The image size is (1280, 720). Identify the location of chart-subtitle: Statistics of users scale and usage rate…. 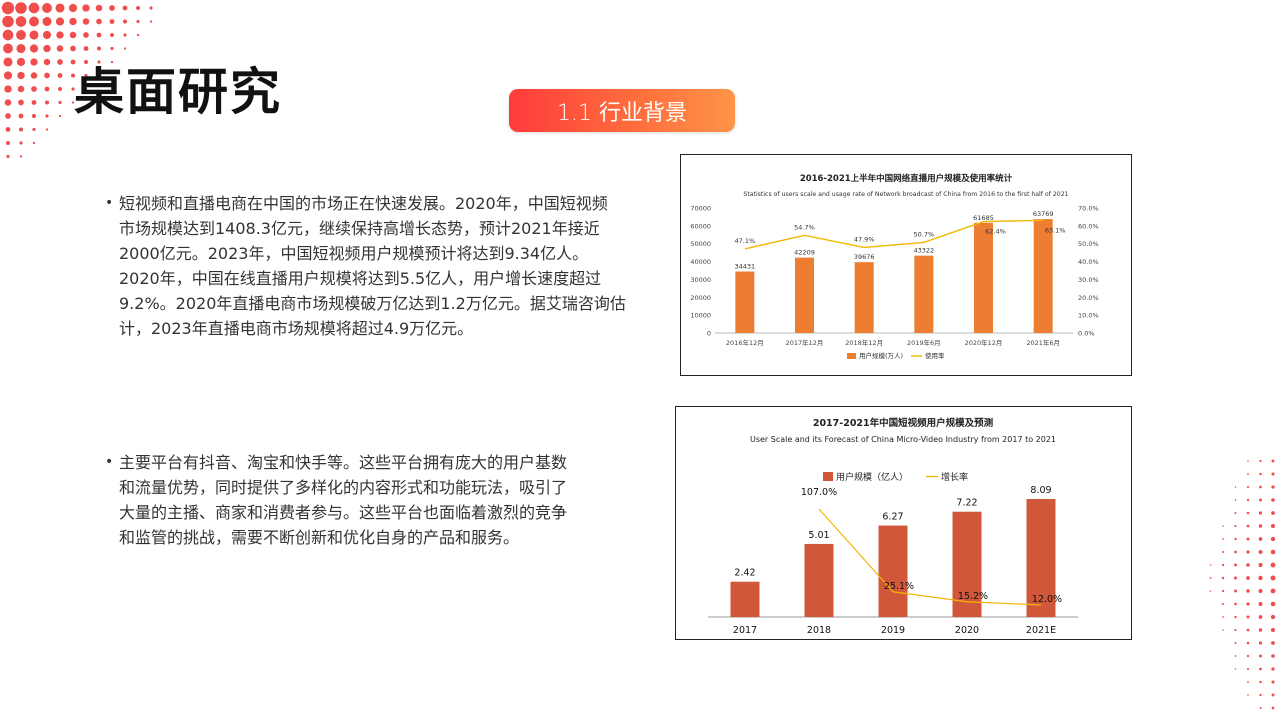
(905, 194).